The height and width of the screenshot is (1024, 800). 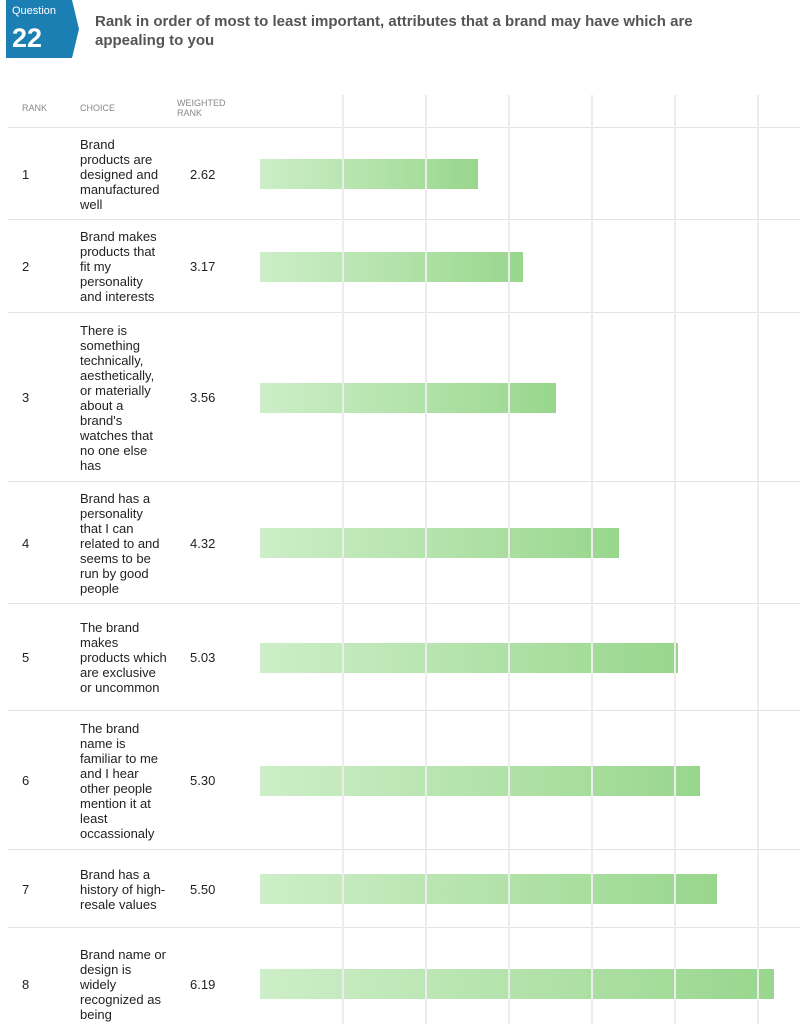 I want to click on rank: 8, so click(x=26, y=984).